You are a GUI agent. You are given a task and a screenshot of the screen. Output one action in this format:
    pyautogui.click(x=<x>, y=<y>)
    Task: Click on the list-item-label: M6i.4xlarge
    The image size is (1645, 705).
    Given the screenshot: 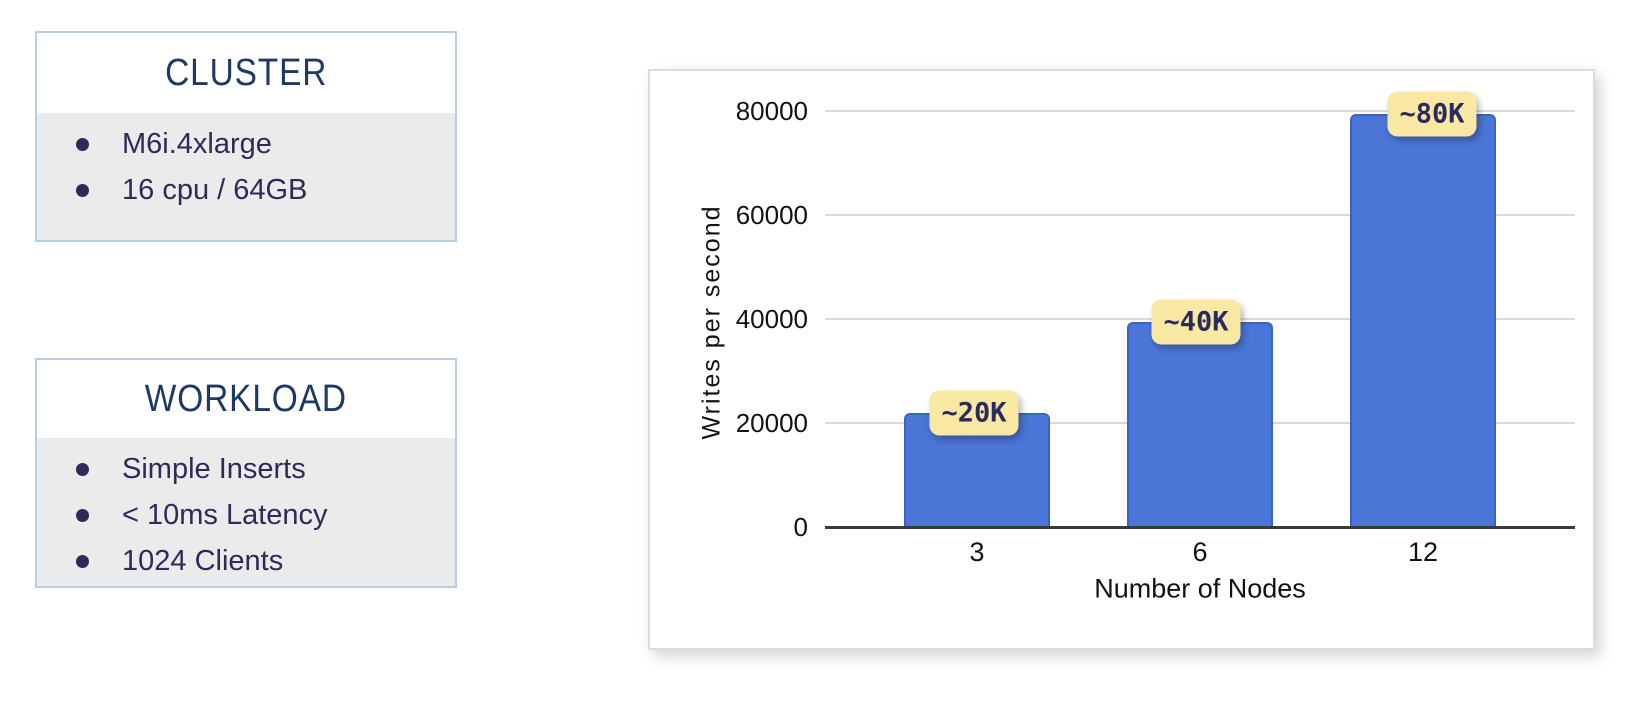 What is the action you would take?
    pyautogui.click(x=197, y=143)
    